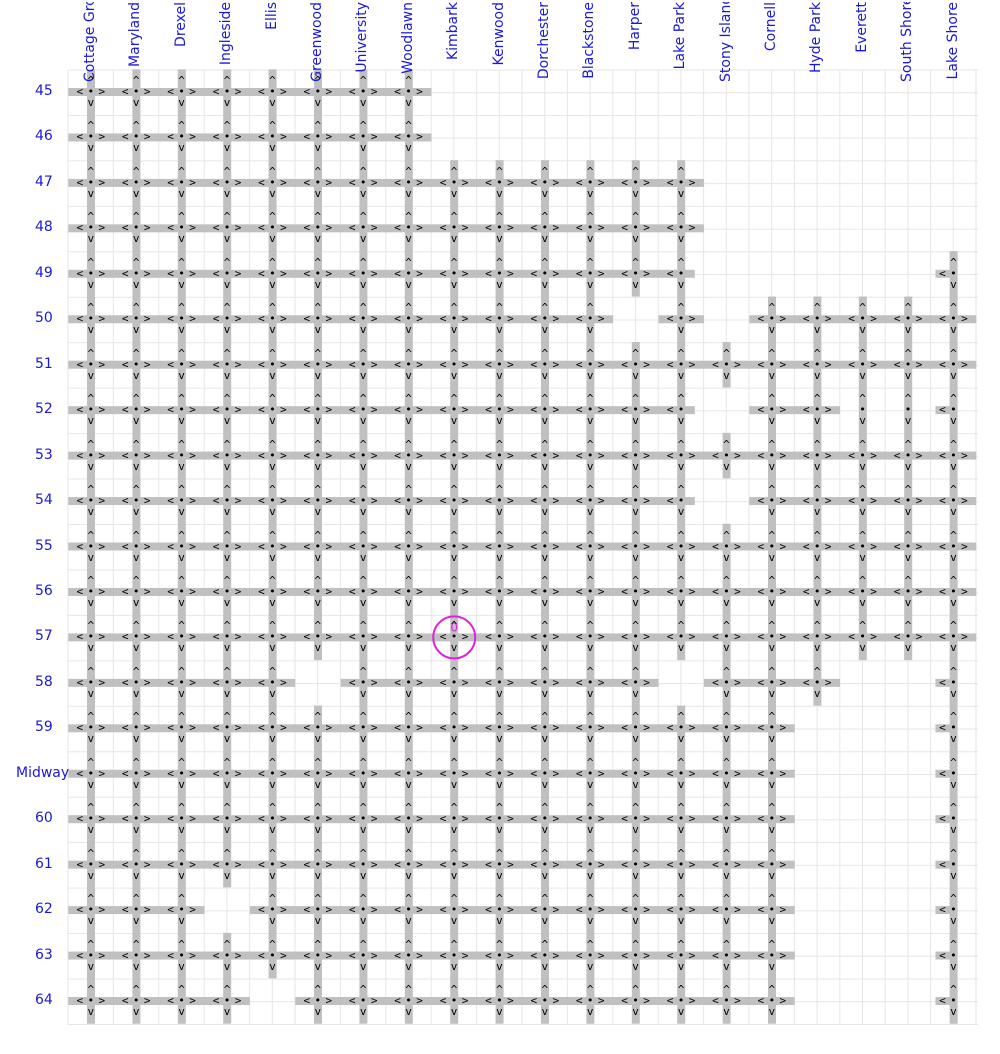 The width and height of the screenshot is (1000, 1054). What do you see at coordinates (953, 637) in the screenshot?
I see `avenue-road-segment` at bounding box center [953, 637].